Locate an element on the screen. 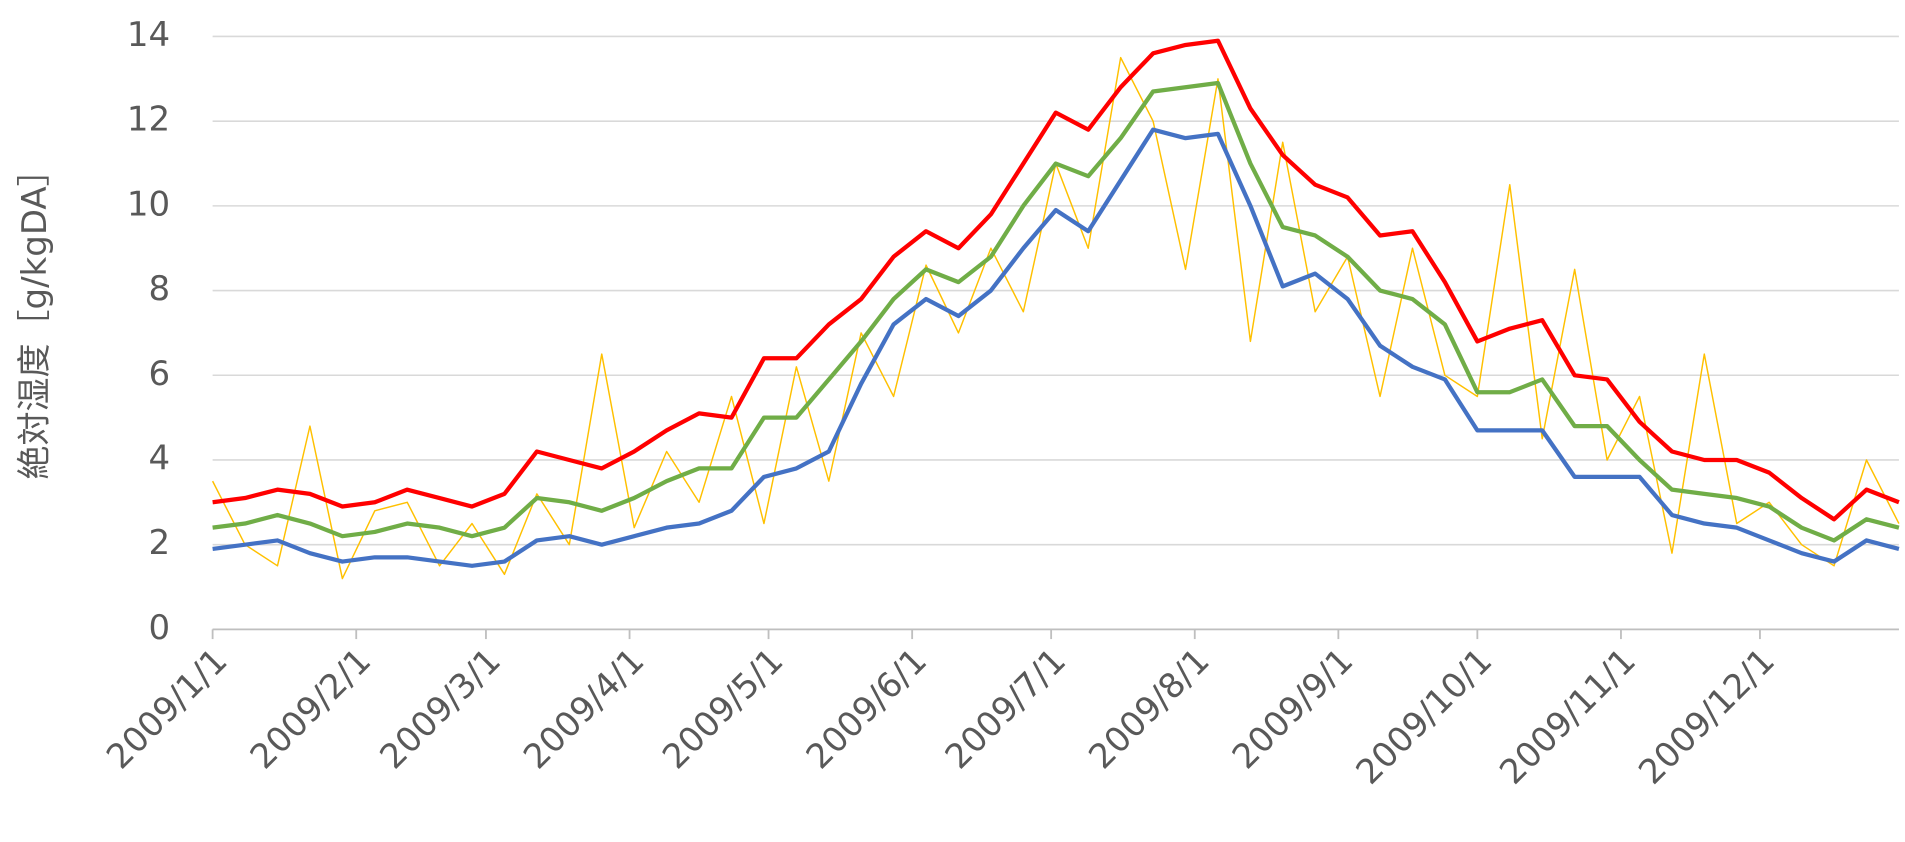 The width and height of the screenshot is (1905, 842). x-tick-label: 2009/10/1 is located at coordinates (1425, 717).